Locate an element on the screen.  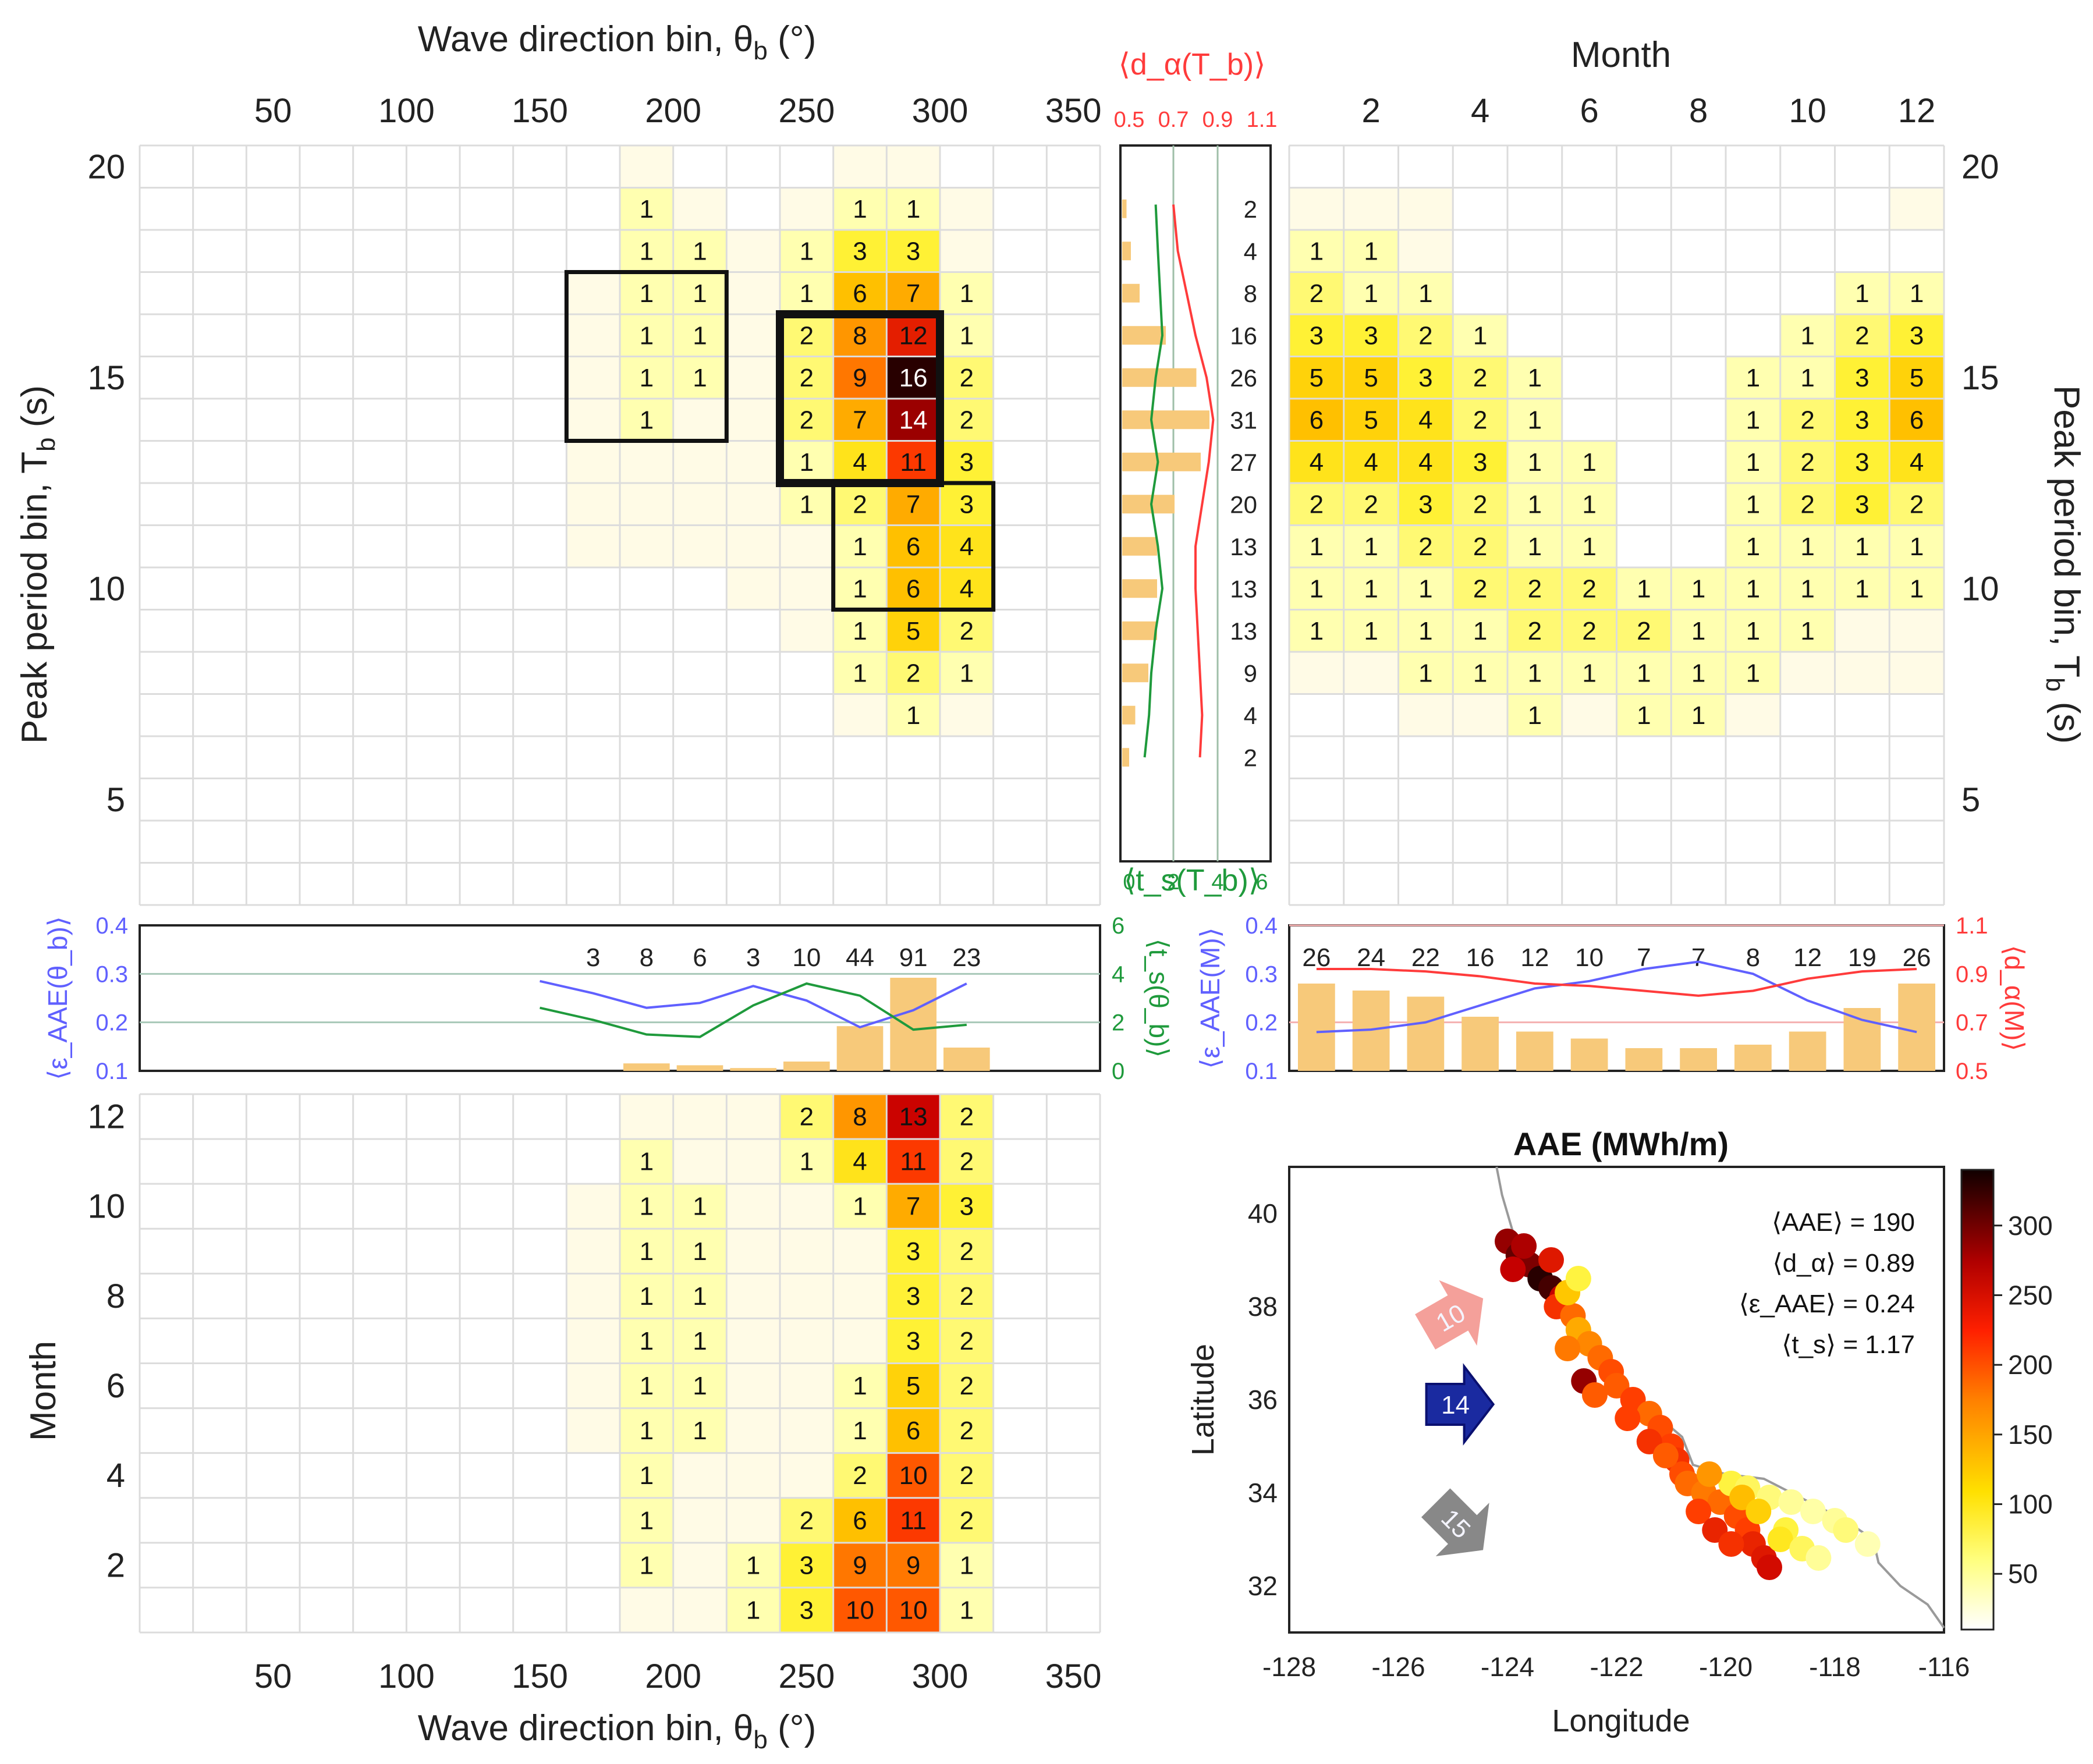
ms-count-label: 7 is located at coordinates (1644, 957).